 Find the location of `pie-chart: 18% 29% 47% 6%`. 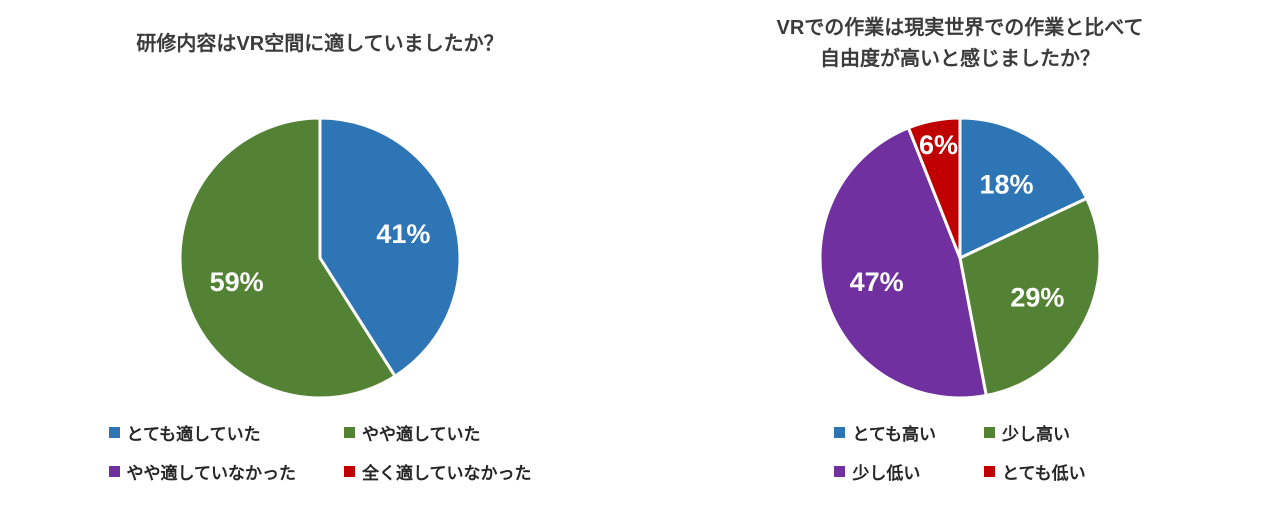

pie-chart: 18% 29% 47% 6% is located at coordinates (960, 258).